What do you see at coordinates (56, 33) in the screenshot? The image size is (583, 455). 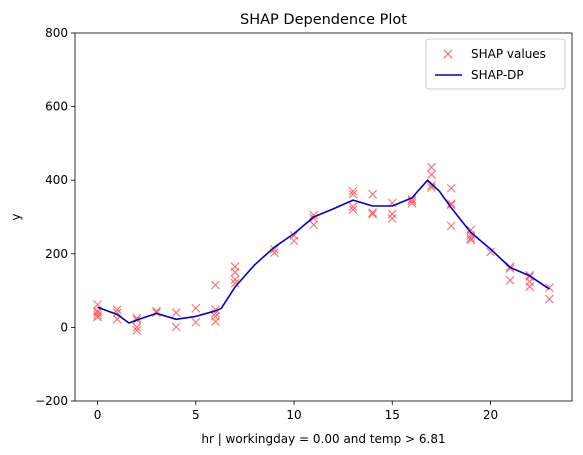 I see `y-tick-label: 800` at bounding box center [56, 33].